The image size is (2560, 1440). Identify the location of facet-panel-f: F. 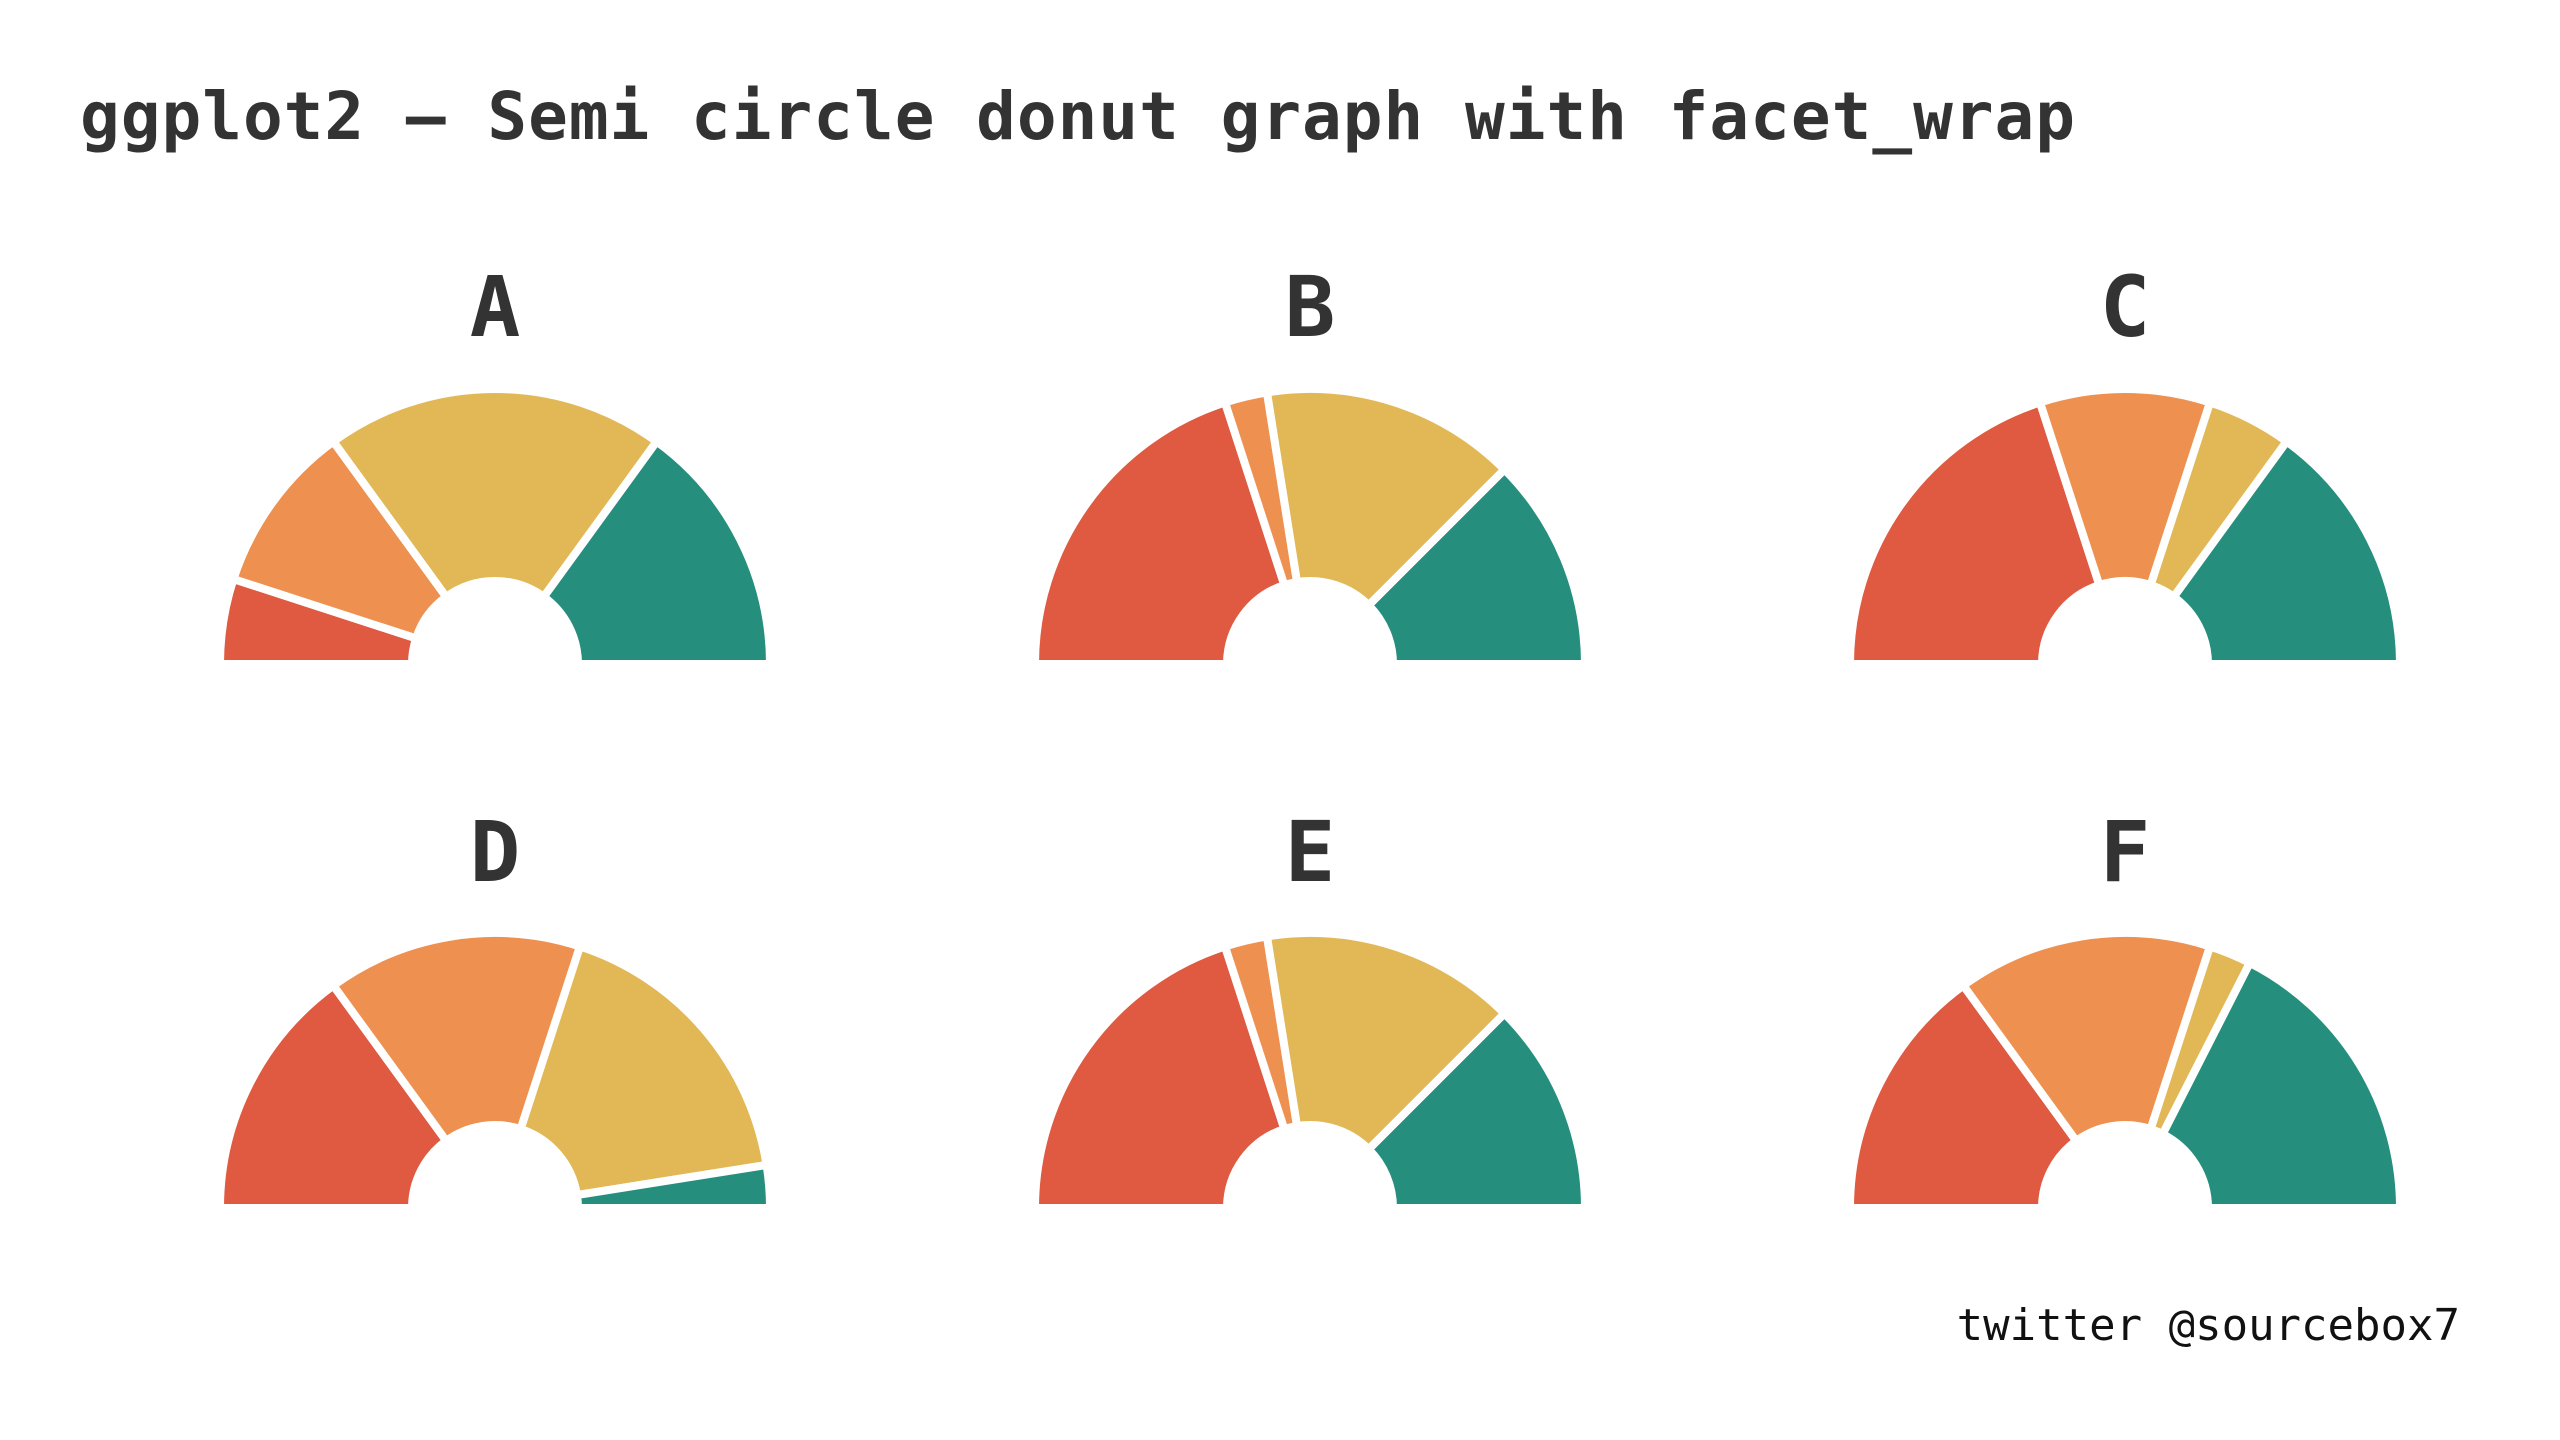
(2125, 1007).